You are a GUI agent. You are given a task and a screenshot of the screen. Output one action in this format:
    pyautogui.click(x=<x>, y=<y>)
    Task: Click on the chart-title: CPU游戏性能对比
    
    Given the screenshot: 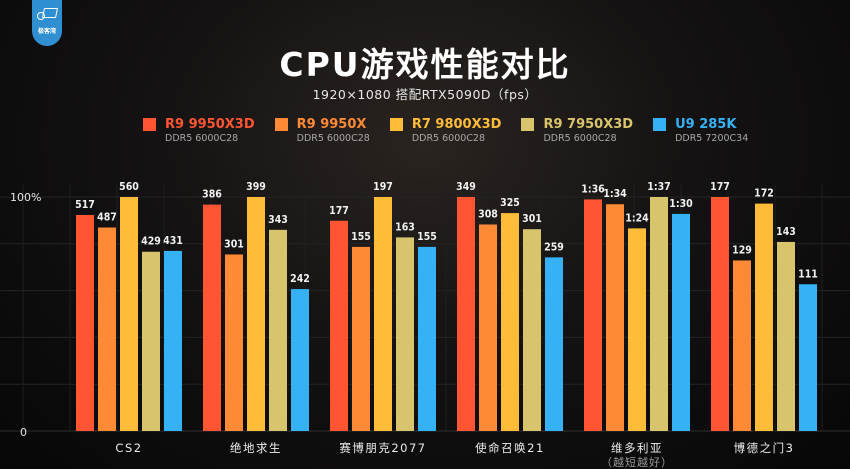 What is the action you would take?
    pyautogui.click(x=425, y=64)
    